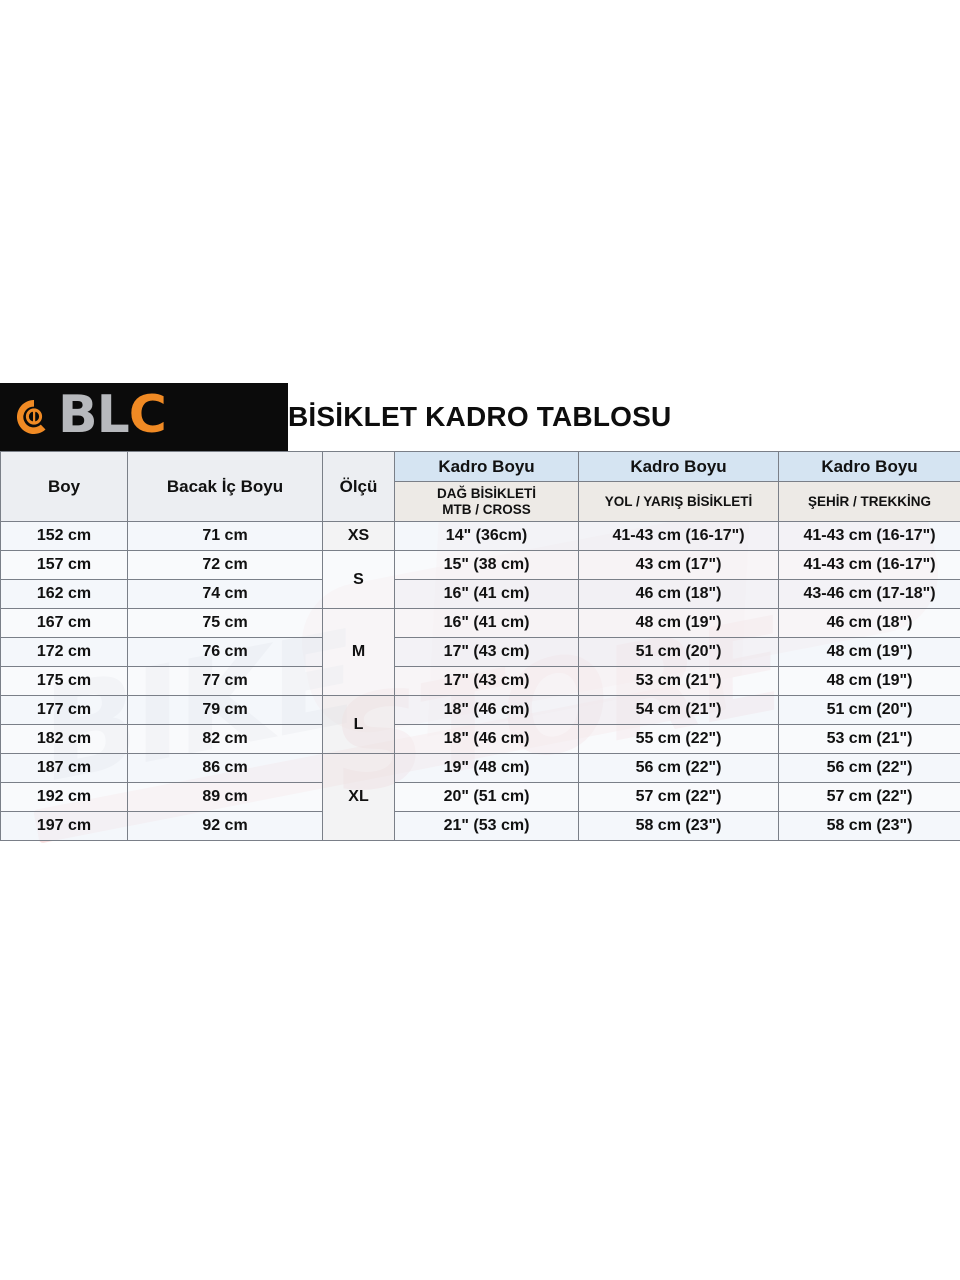  What do you see at coordinates (869, 594) in the screenshot?
I see `cell-kadro-sehir: 43-46 cm (17-18")` at bounding box center [869, 594].